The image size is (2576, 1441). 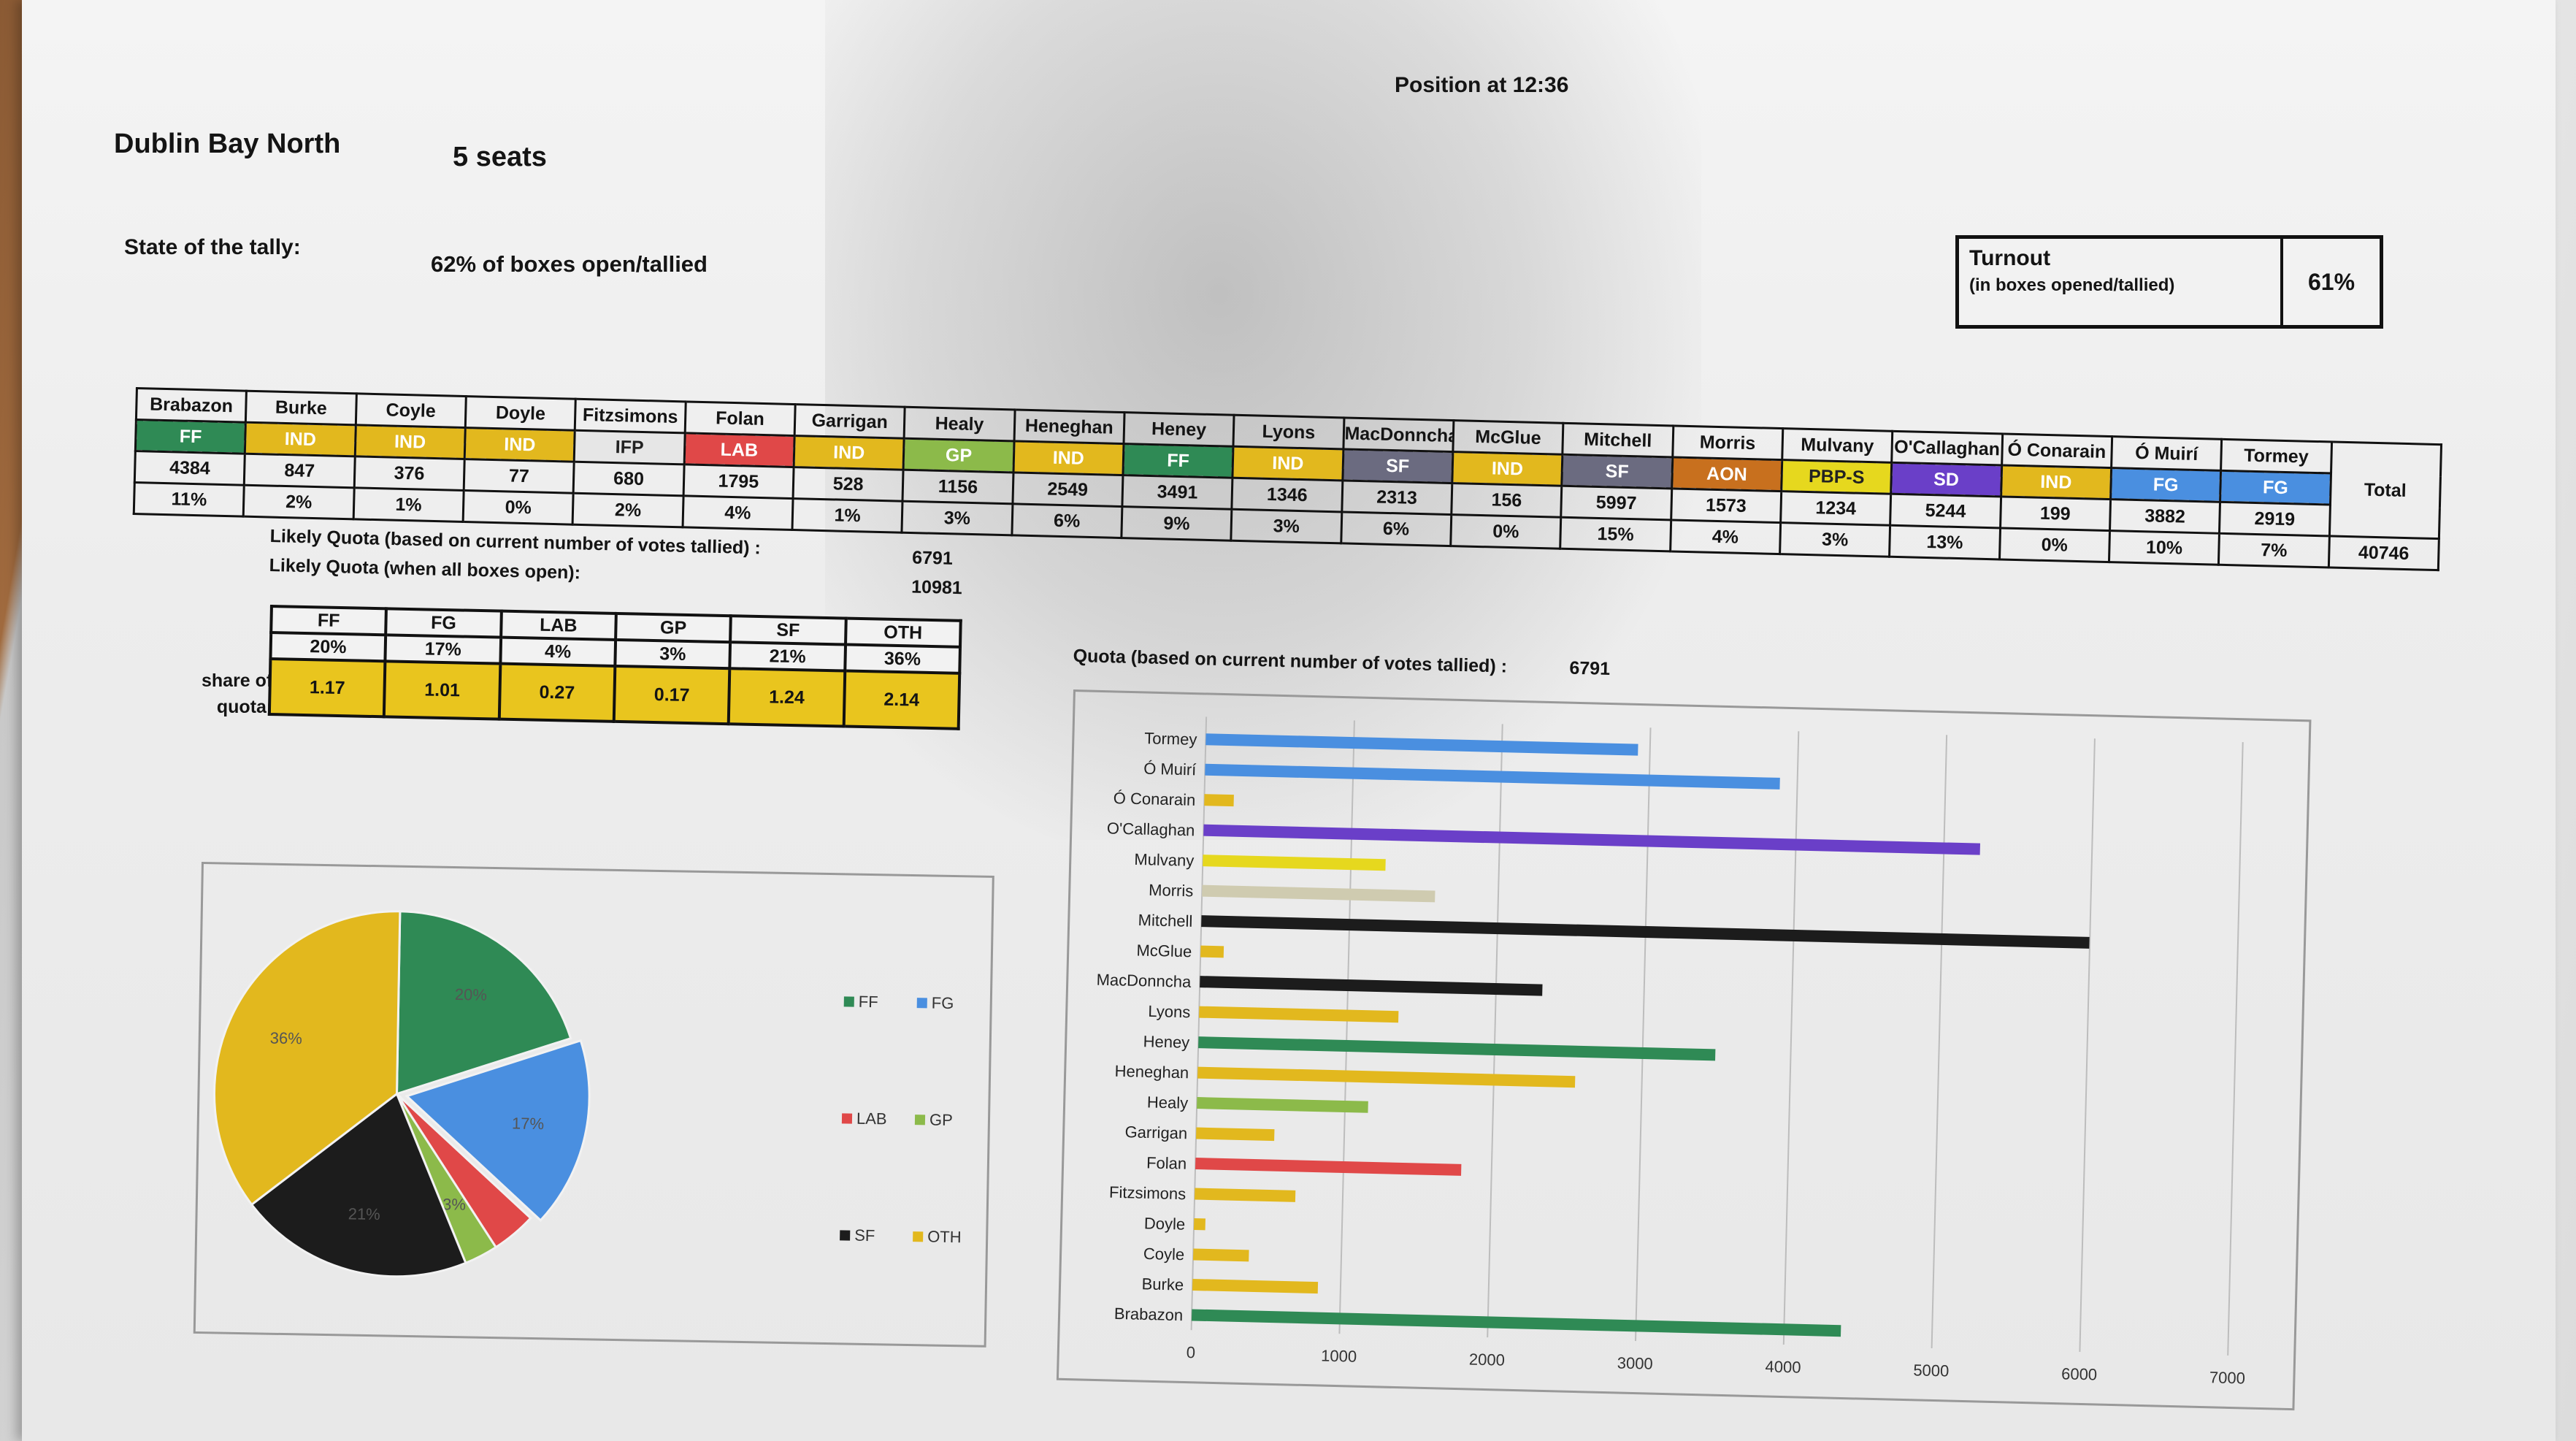 I want to click on candidate-party-tormey: FG, so click(x=2275, y=487).